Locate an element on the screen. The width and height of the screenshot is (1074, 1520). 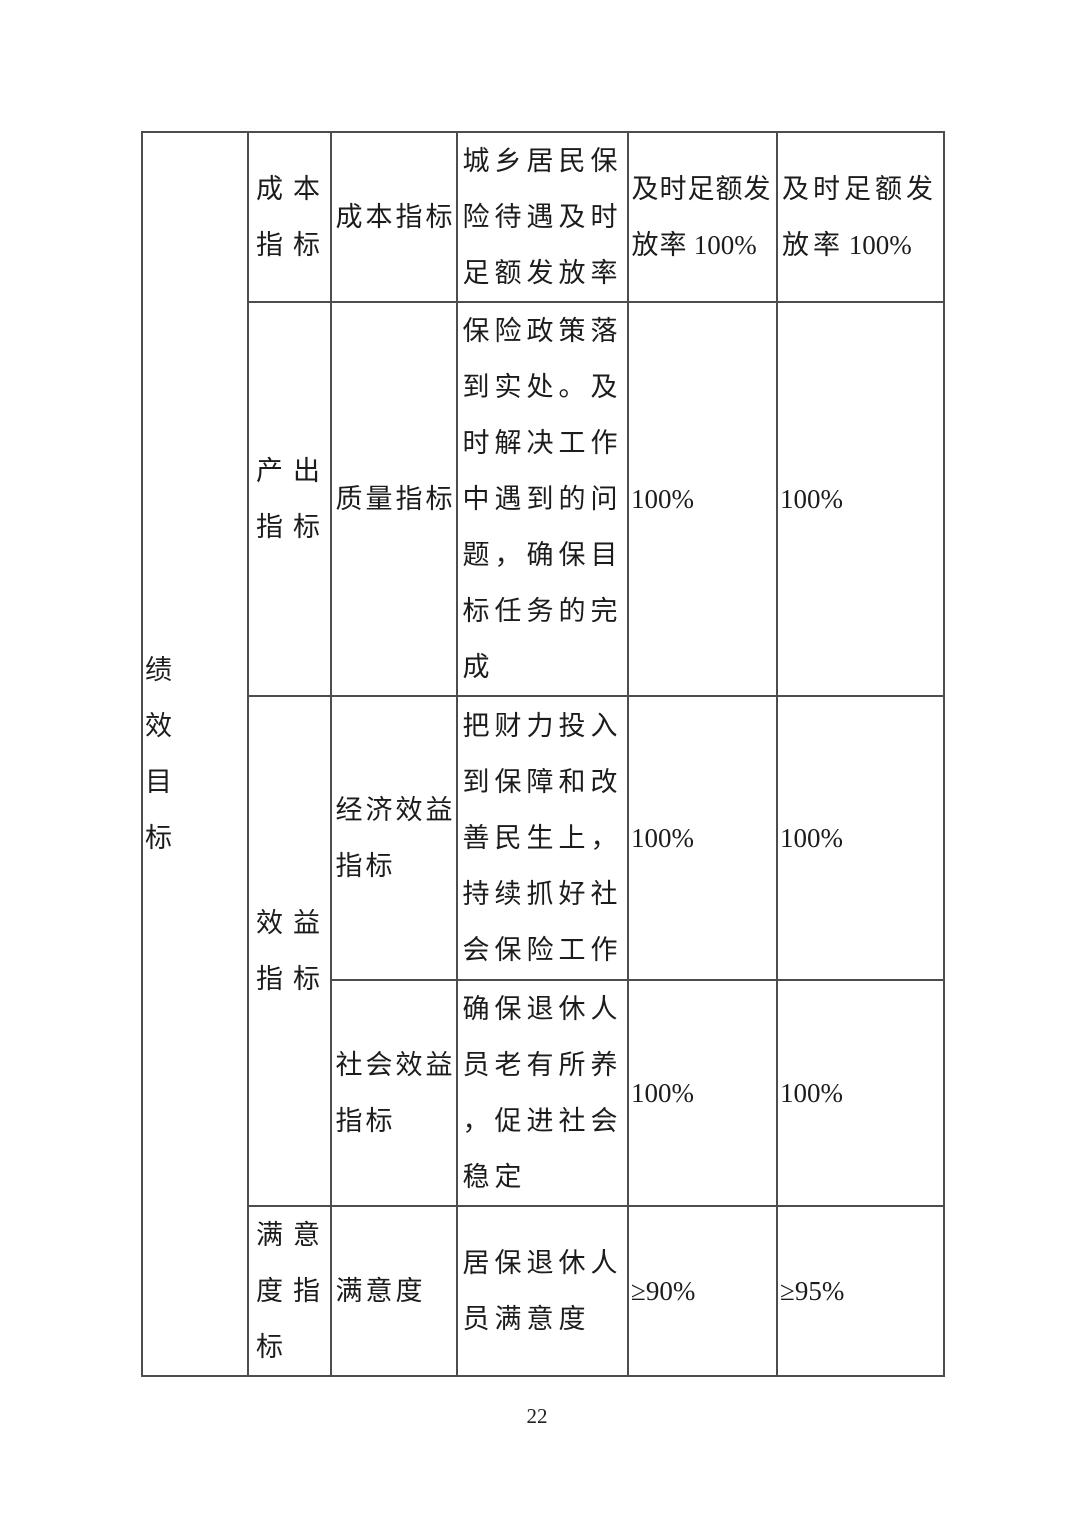
cell-indicator-description: 城乡居民保险待遇及时足额发放率 is located at coordinates (542, 217).